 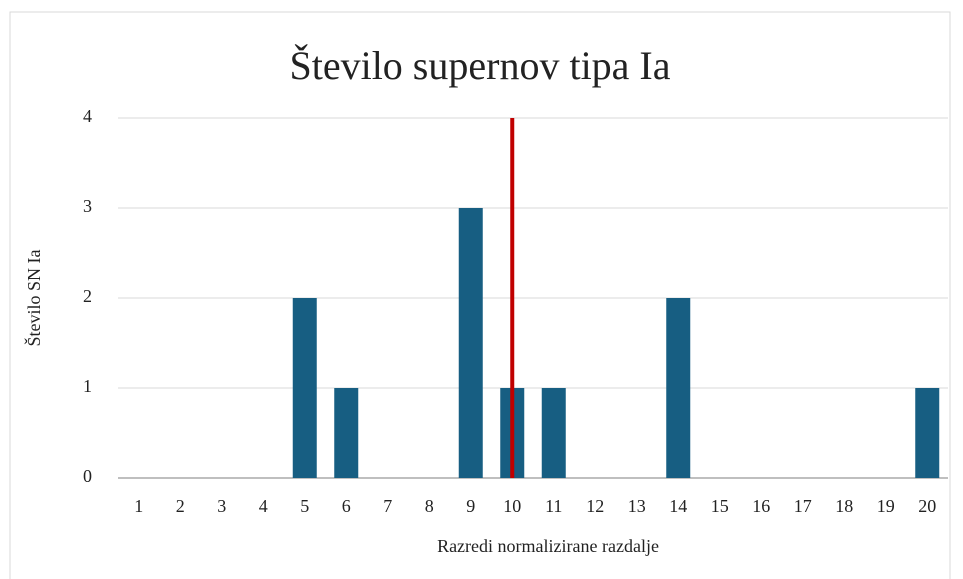 What do you see at coordinates (548, 546) in the screenshot?
I see `x-axis-title: Razredi normalizirane razdalje` at bounding box center [548, 546].